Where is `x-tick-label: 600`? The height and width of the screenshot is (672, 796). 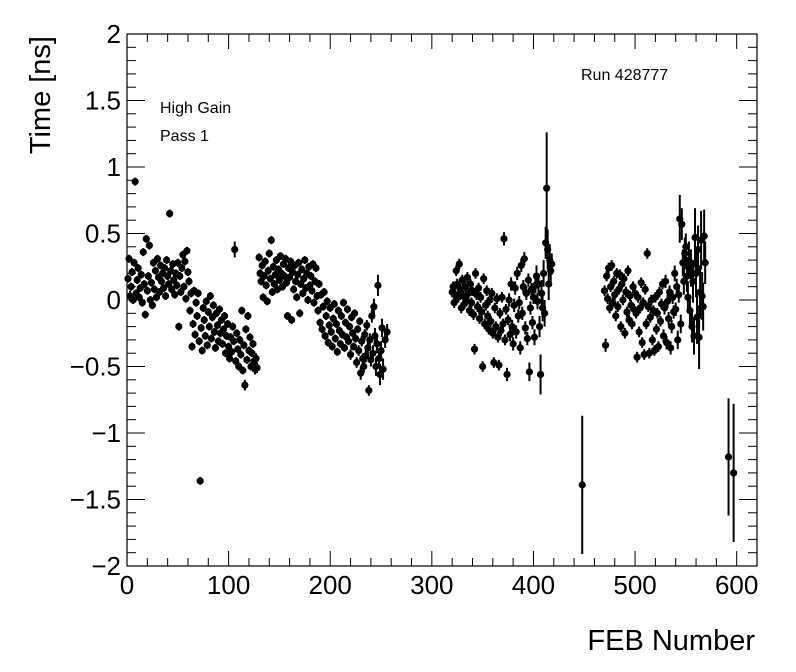
x-tick-label: 600 is located at coordinates (736, 585).